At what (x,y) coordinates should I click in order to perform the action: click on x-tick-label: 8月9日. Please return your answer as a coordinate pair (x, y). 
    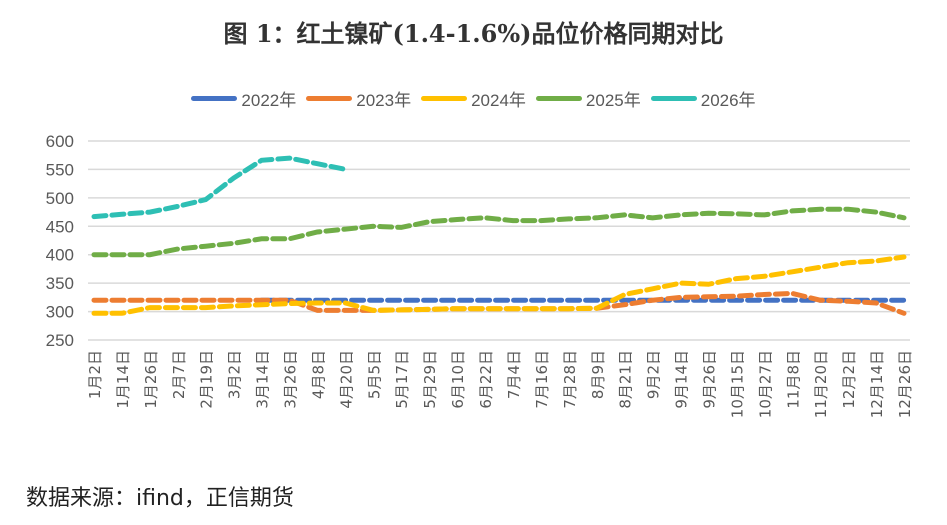
    Looking at the image, I should click on (598, 374).